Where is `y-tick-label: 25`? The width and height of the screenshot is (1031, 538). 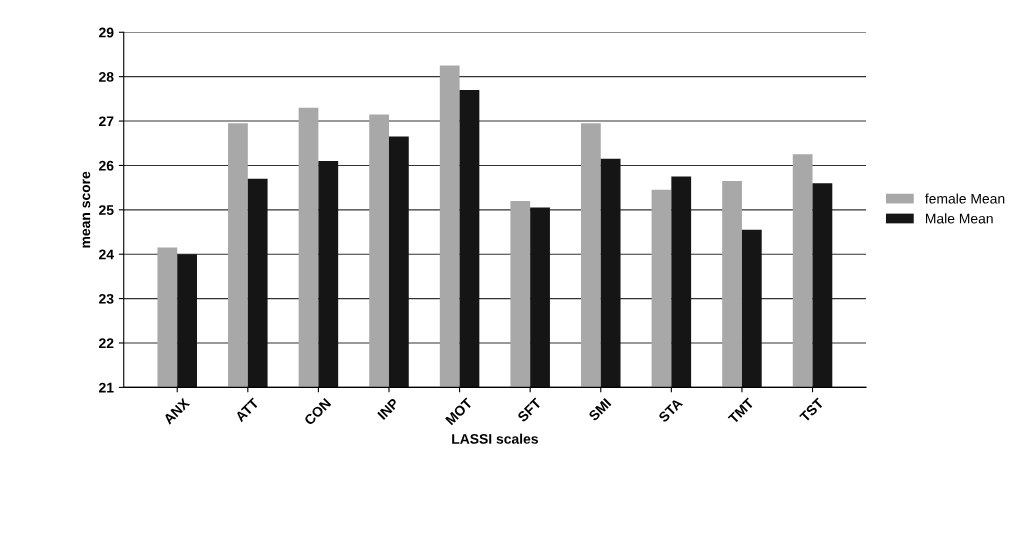 y-tick-label: 25 is located at coordinates (106, 210).